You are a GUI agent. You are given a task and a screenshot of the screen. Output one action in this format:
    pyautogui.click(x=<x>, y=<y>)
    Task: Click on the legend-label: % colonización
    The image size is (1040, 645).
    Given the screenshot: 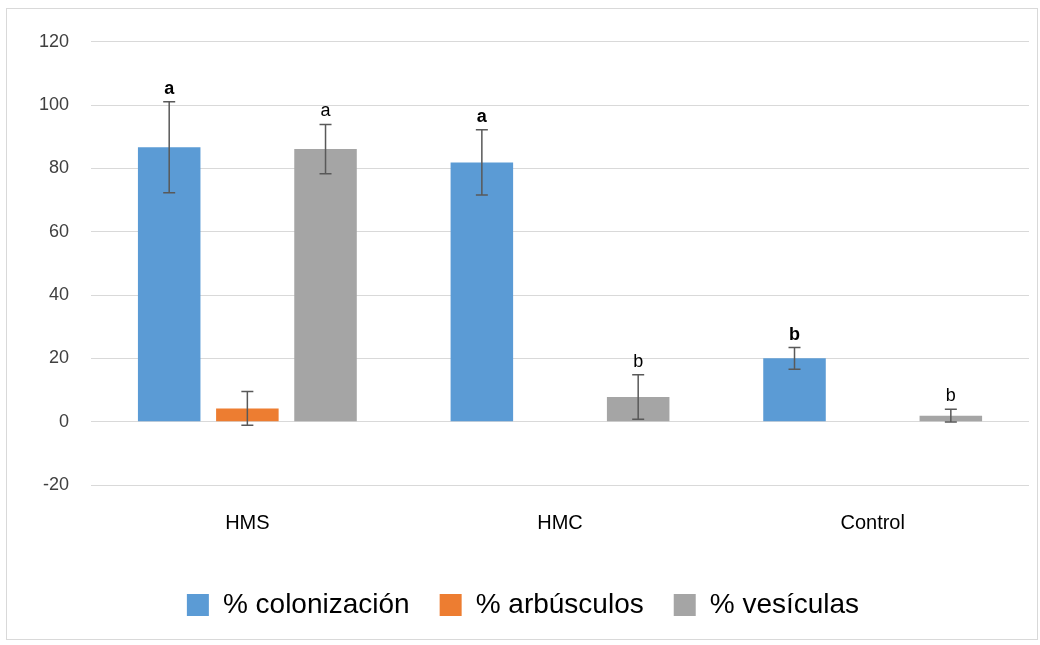 What is the action you would take?
    pyautogui.click(x=316, y=603)
    